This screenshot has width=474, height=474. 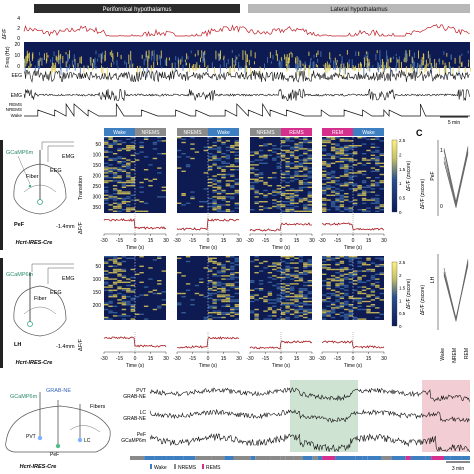 I want to click on state-from-label: Wake, so click(x=119, y=133).